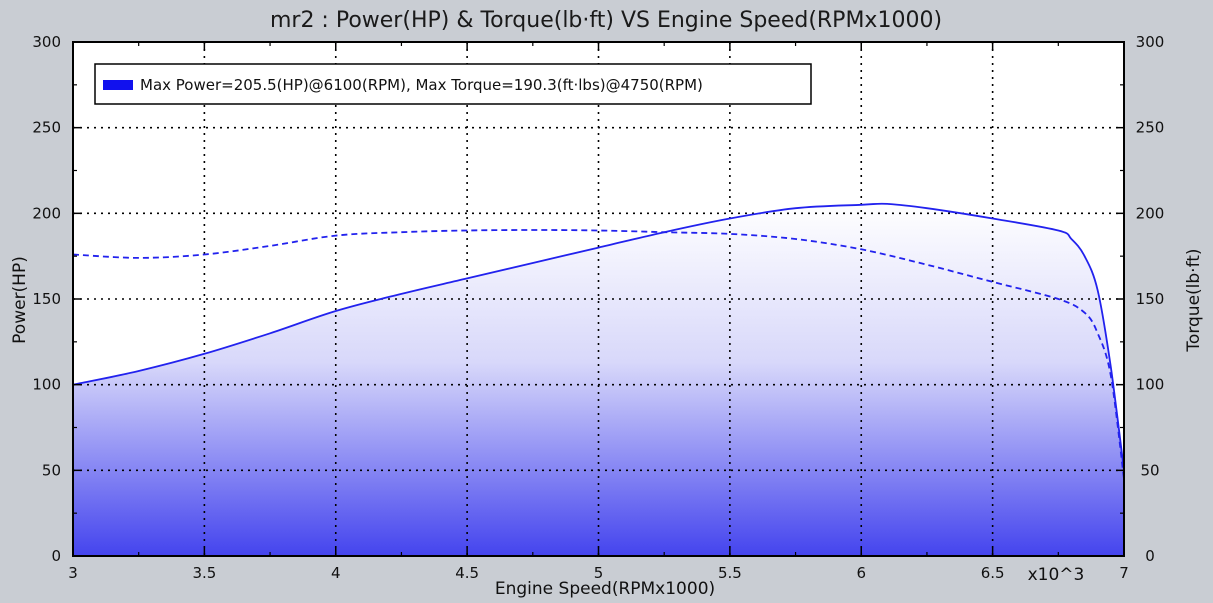  What do you see at coordinates (118, 85) in the screenshot?
I see `legend-swatch` at bounding box center [118, 85].